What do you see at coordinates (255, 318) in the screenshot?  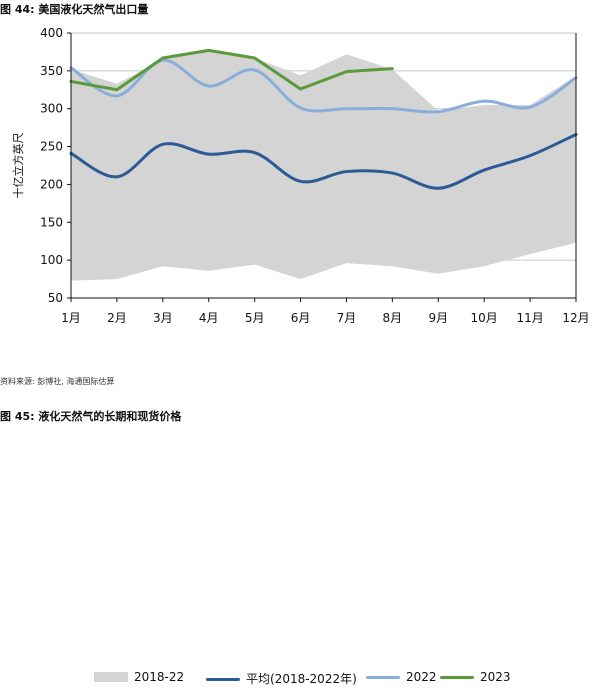 I see `x-tick-label-5: 5月` at bounding box center [255, 318].